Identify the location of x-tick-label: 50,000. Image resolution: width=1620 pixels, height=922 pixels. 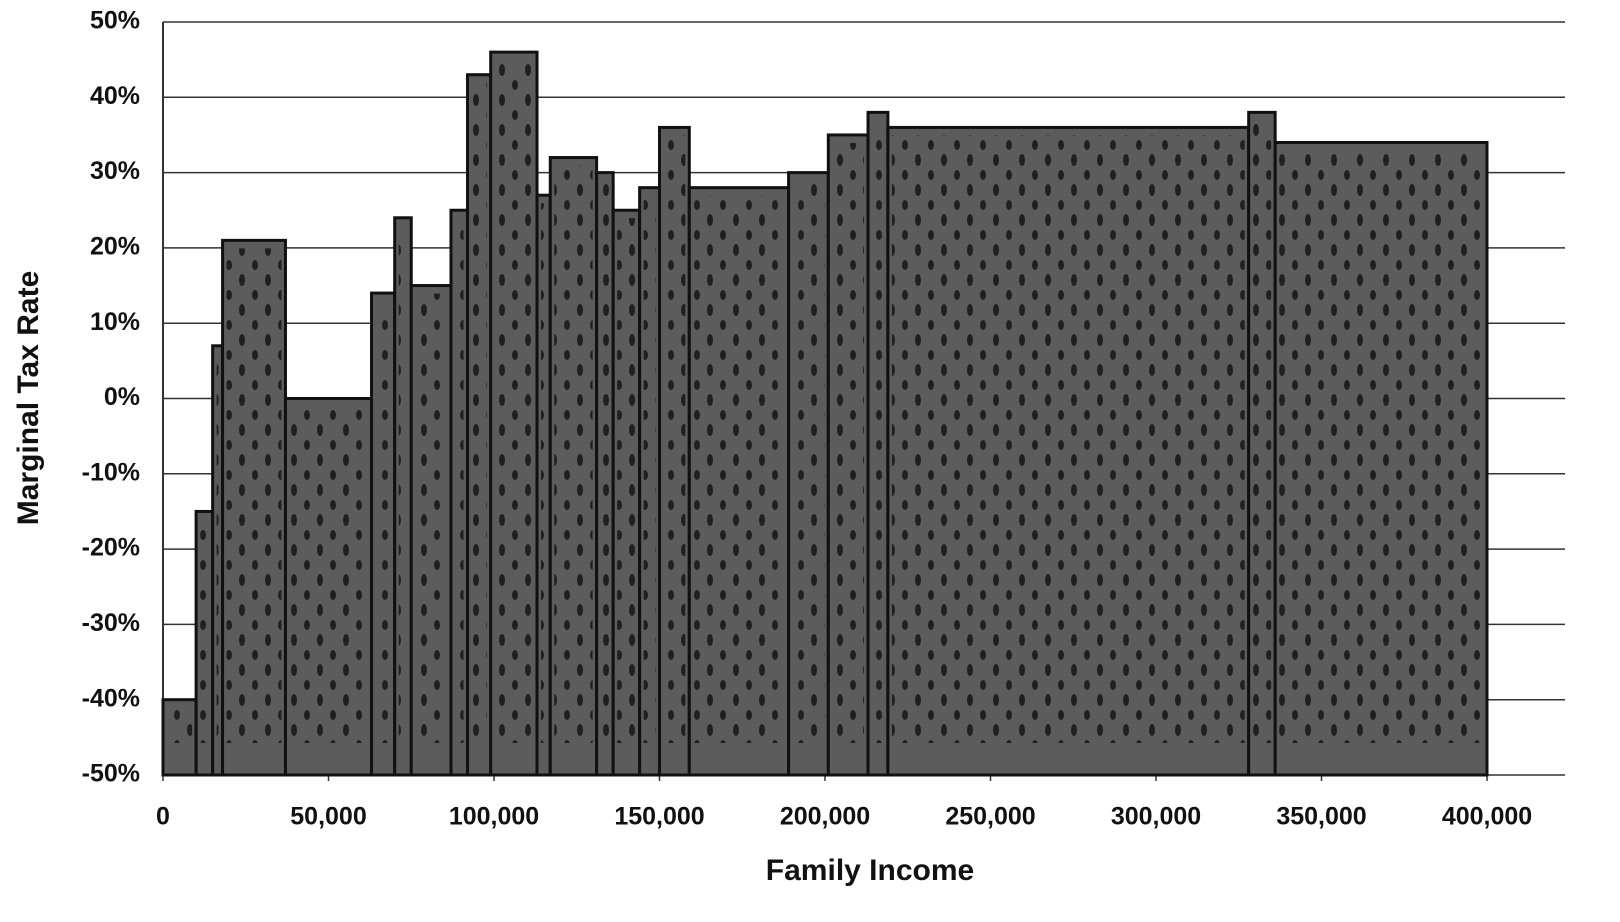
(328, 817).